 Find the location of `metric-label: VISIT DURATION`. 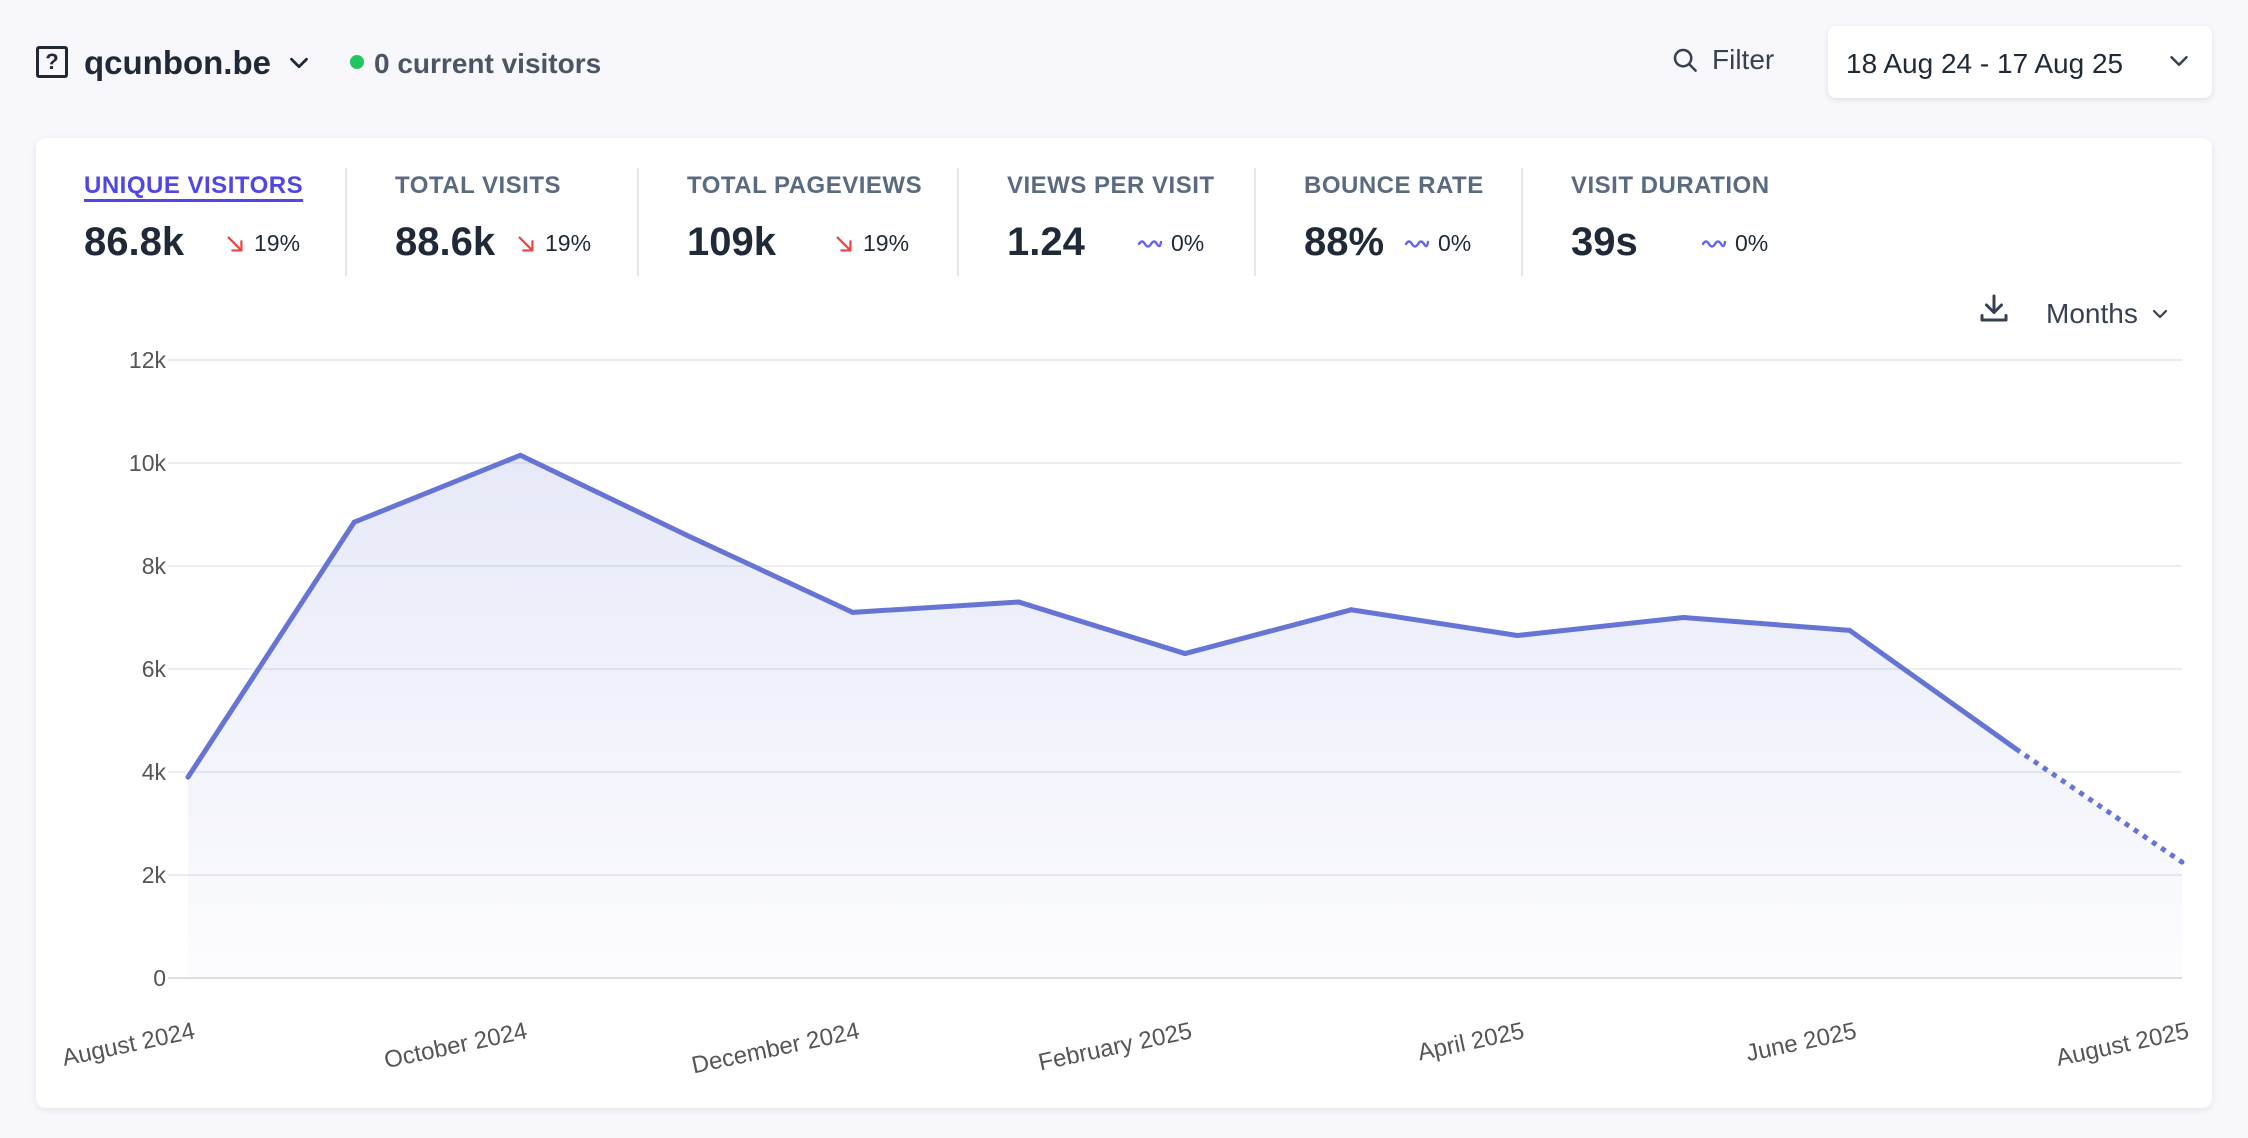

metric-label: VISIT DURATION is located at coordinates (1670, 185).